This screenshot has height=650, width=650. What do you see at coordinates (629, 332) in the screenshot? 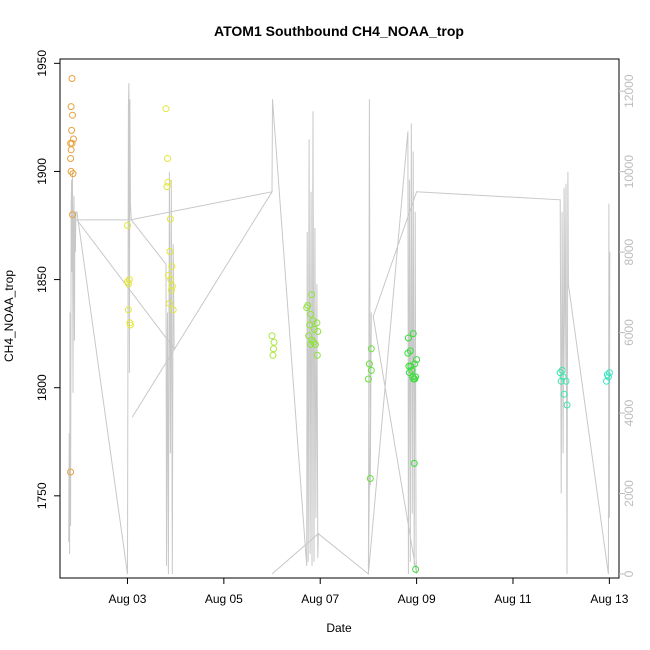
I see `y2-tick-label: 6000` at bounding box center [629, 332].